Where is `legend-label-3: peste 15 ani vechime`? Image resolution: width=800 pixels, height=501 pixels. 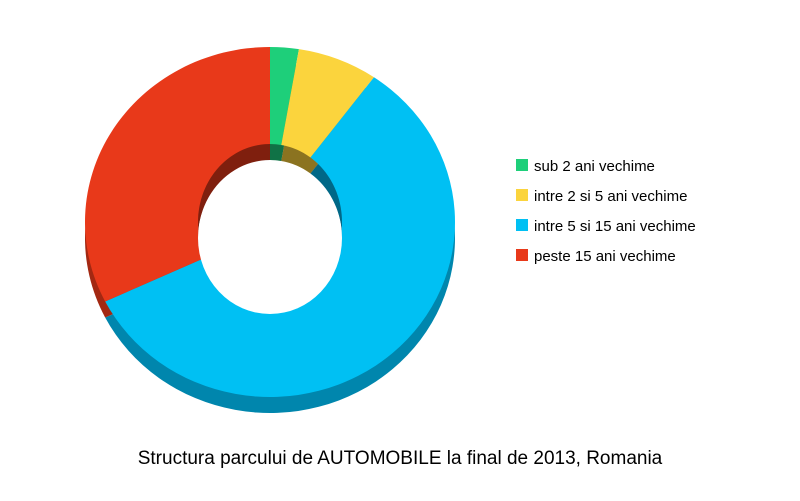 legend-label-3: peste 15 ani vechime is located at coordinates (605, 256).